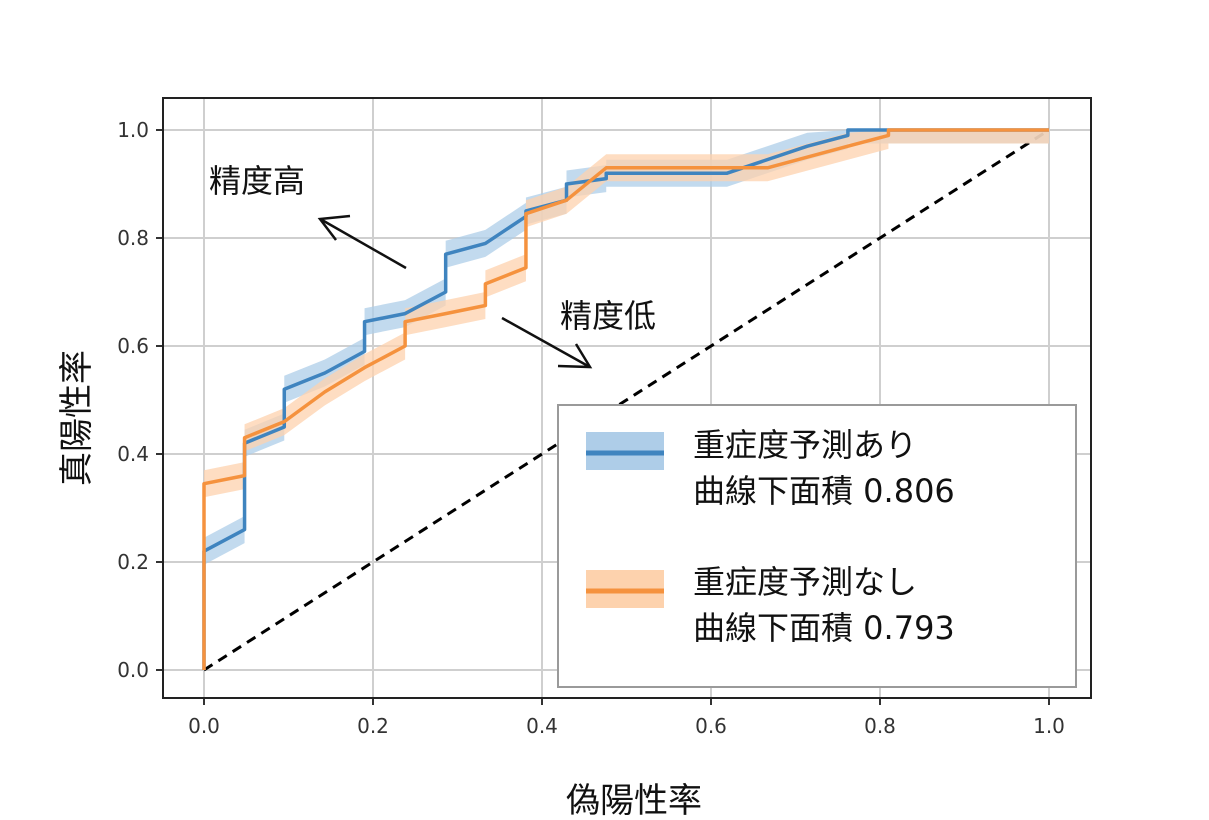 The height and width of the screenshot is (820, 1209). I want to click on x-tick-label: 0.0, so click(204, 726).